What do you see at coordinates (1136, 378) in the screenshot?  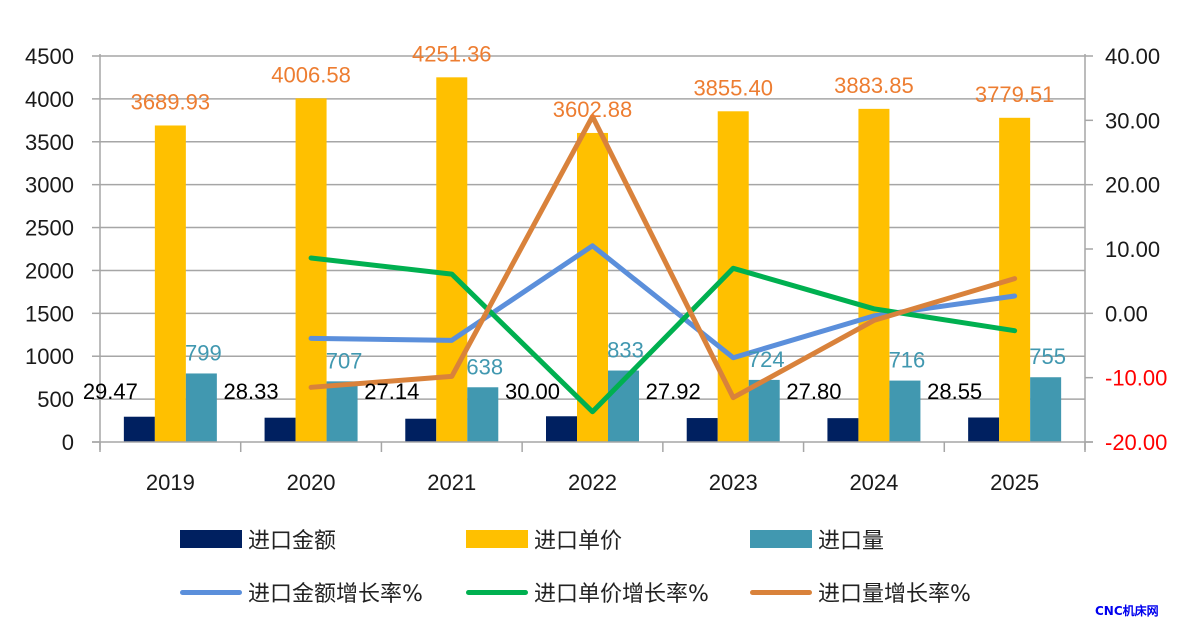 I see `right-axis-tick-label: -10.00` at bounding box center [1136, 378].